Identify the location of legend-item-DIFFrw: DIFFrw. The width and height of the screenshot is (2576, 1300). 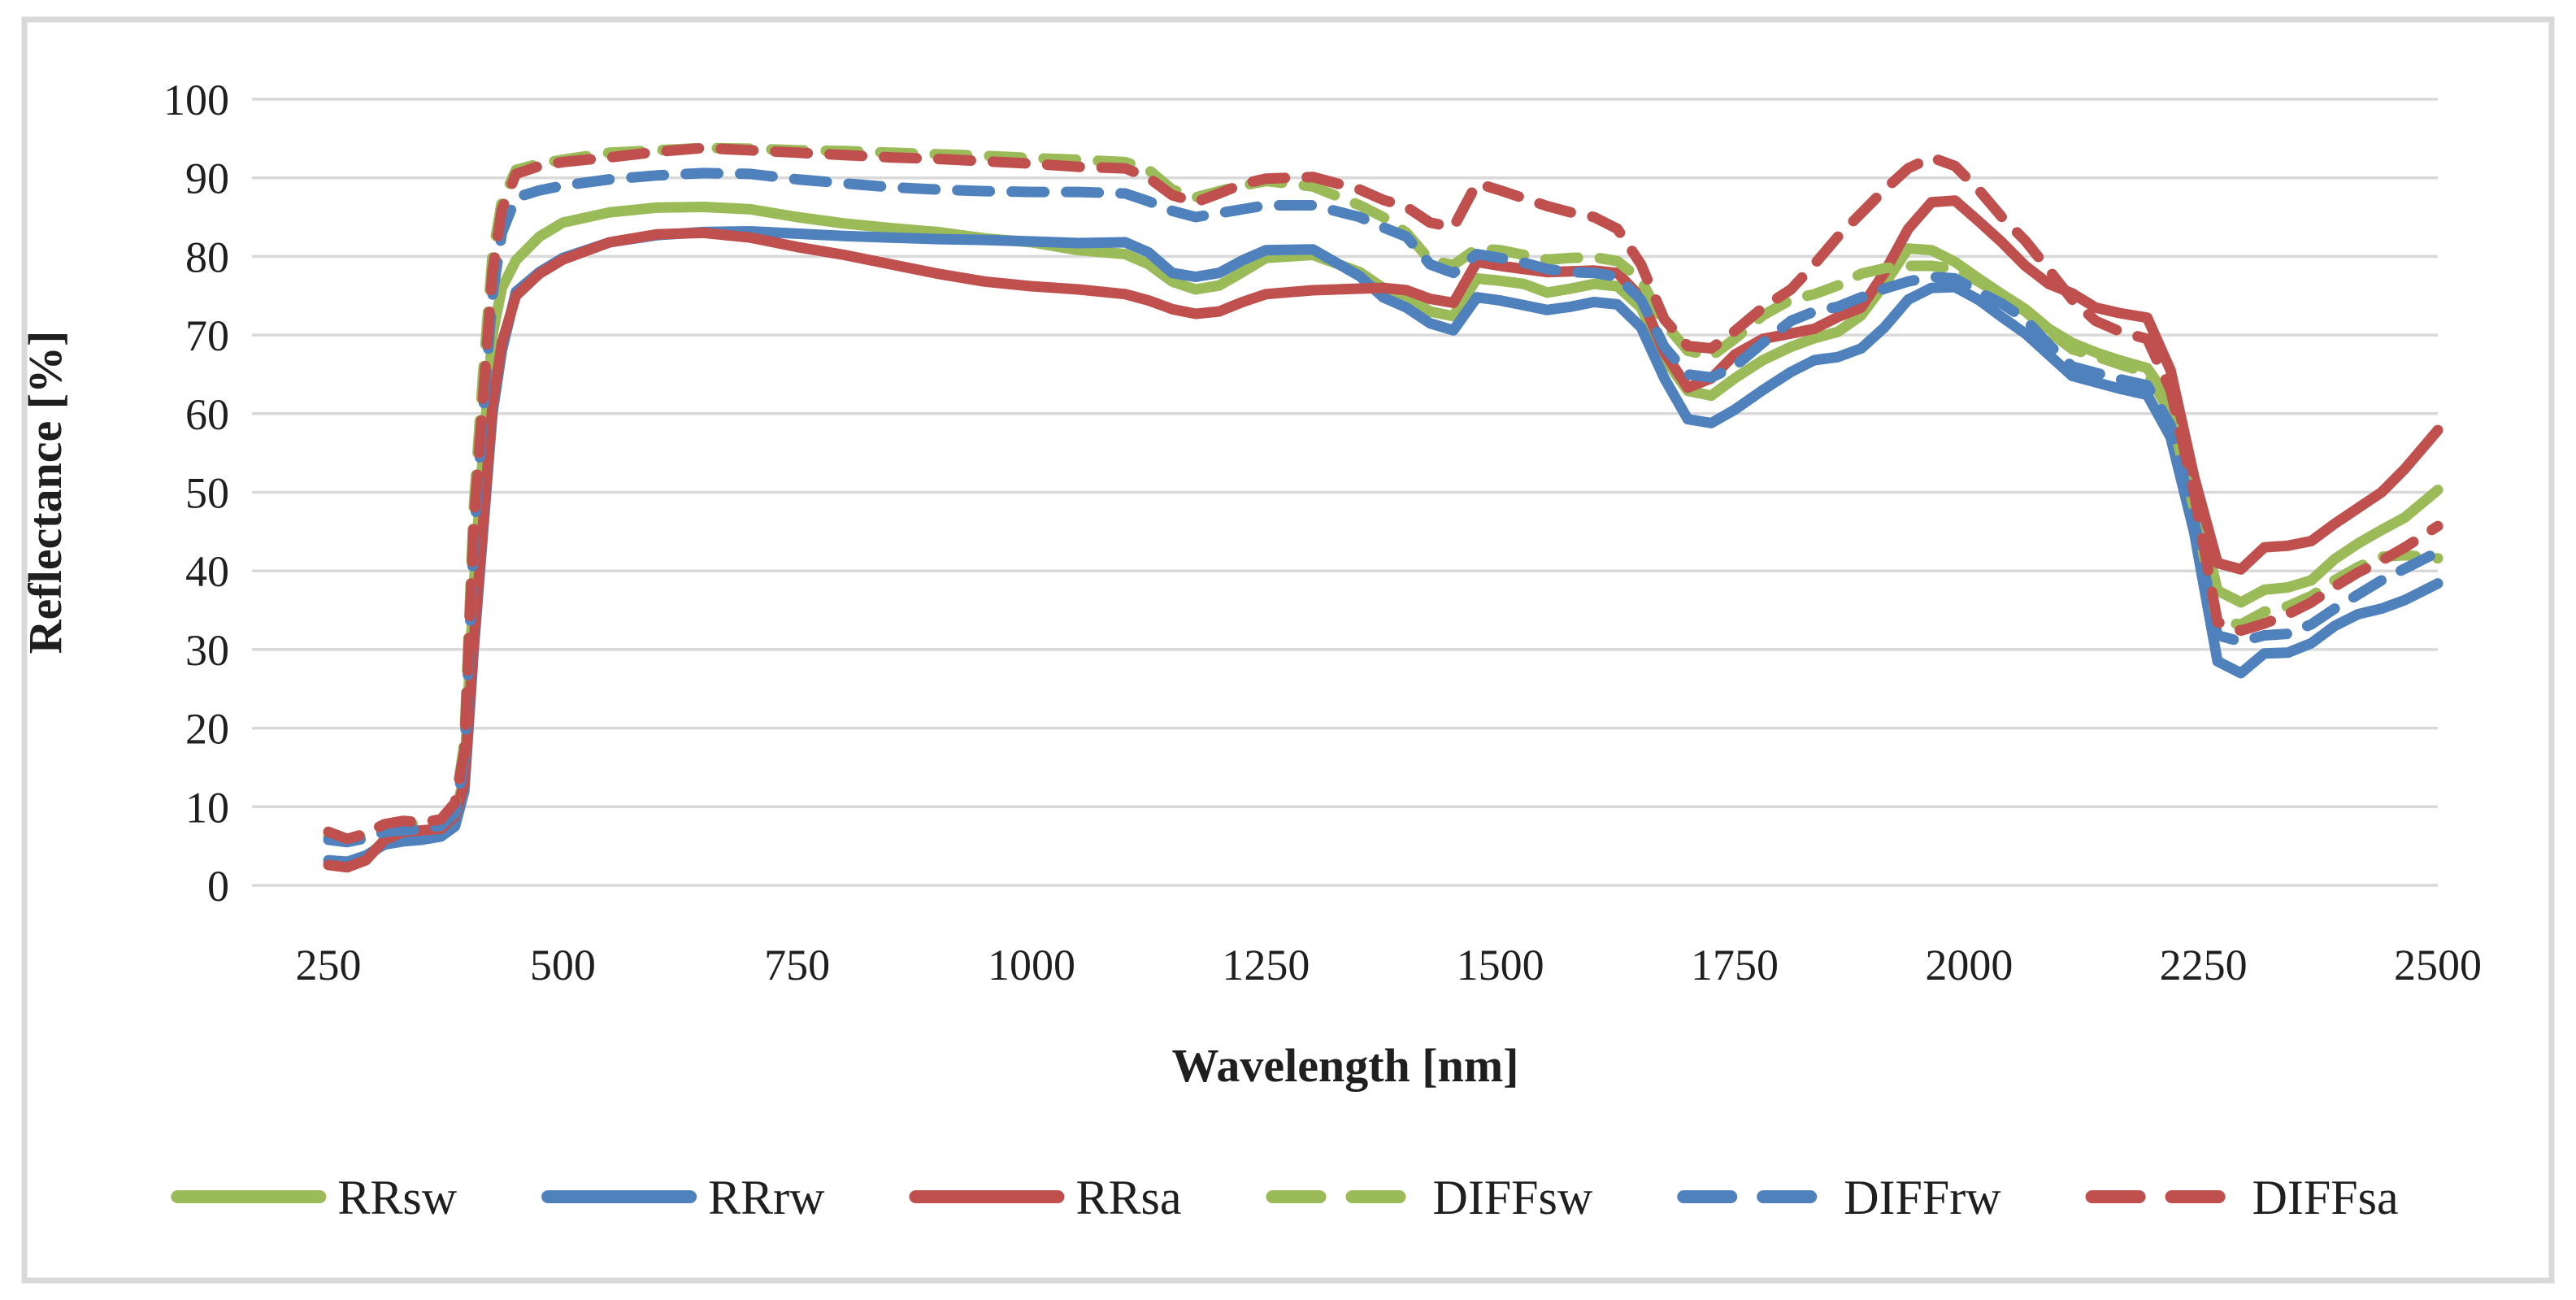
(1839, 1197).